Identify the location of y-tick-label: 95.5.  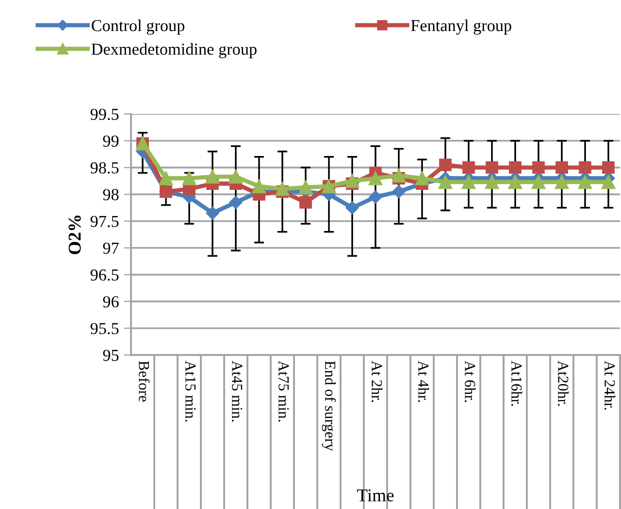
(104, 328).